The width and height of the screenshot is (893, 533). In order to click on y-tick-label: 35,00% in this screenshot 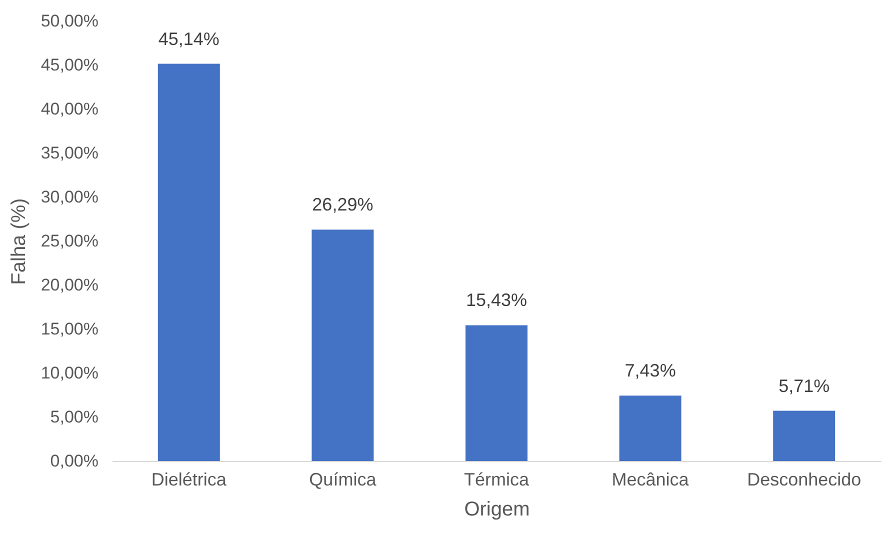, I will do `click(69, 153)`.